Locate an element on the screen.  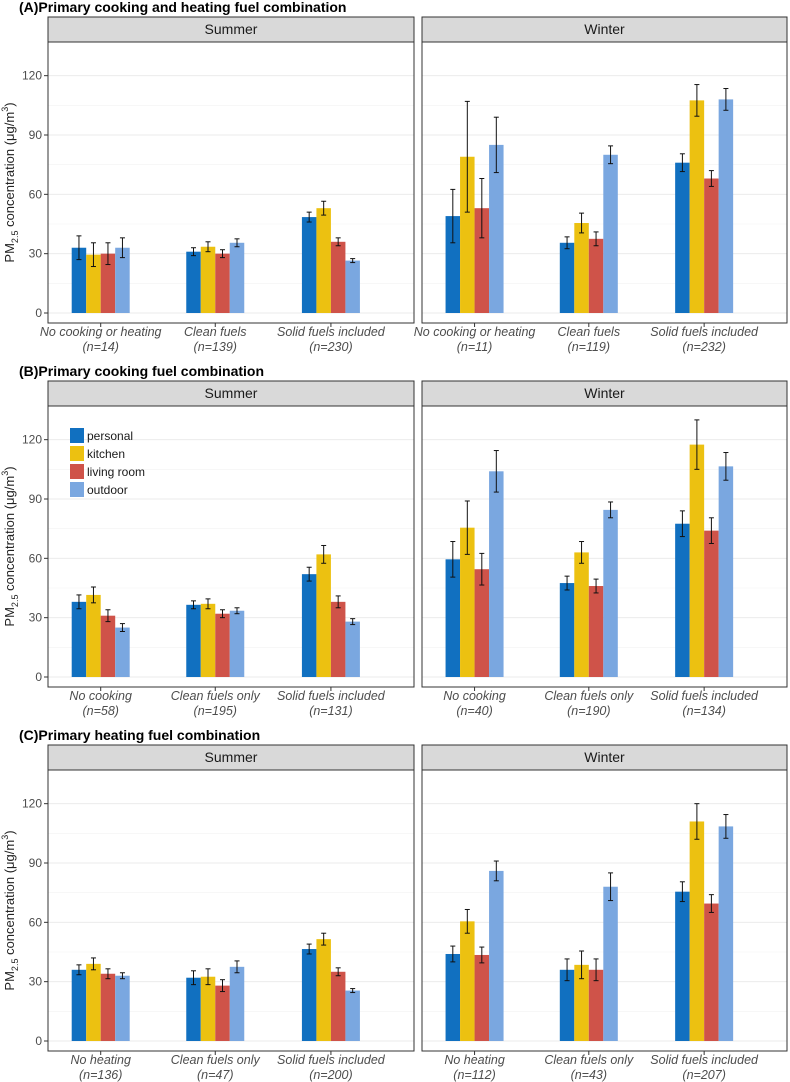
x-tick-n: (n=47) is located at coordinates (215, 1075).